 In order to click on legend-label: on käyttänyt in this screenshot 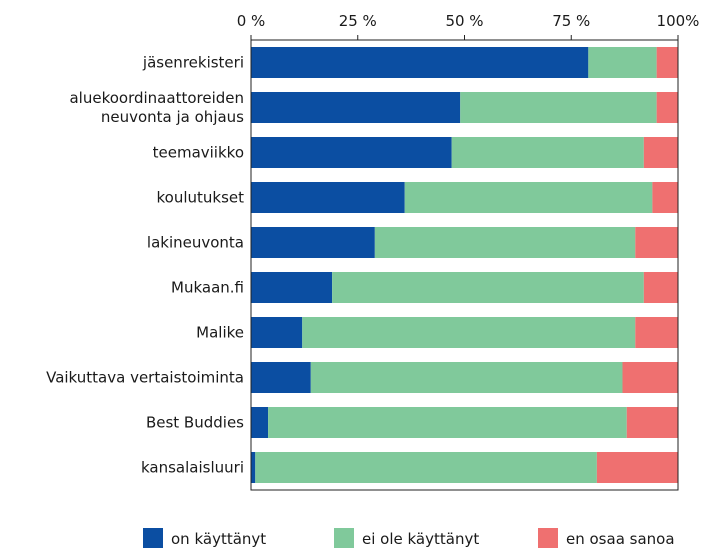, I will do `click(218, 539)`.